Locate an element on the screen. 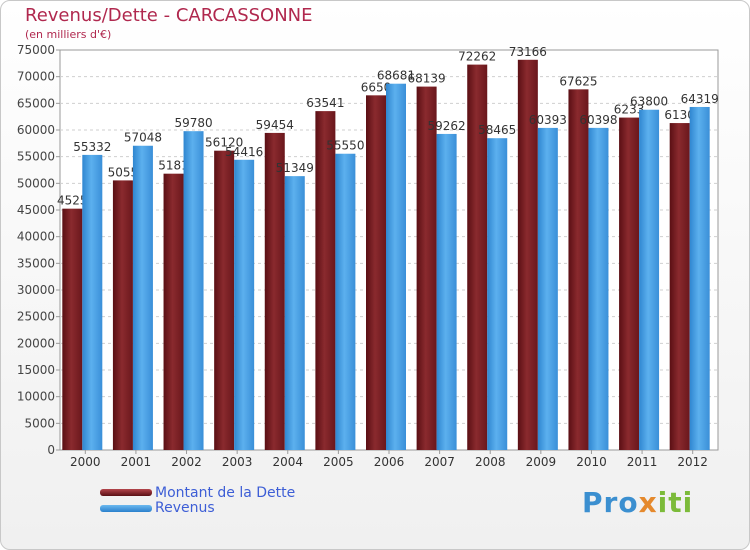 Image resolution: width=750 pixels, height=550 pixels. data-label-debt: 6233 is located at coordinates (629, 110).